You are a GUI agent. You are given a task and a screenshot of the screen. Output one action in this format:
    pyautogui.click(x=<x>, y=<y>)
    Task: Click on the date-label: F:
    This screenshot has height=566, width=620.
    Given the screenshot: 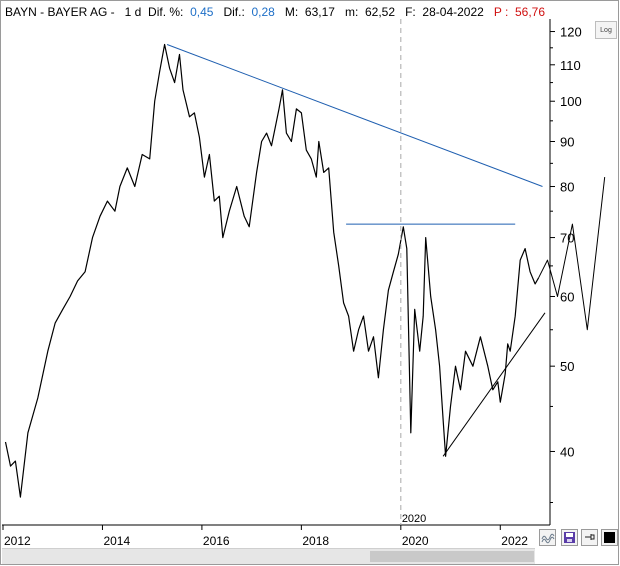 What is the action you would take?
    pyautogui.click(x=410, y=12)
    